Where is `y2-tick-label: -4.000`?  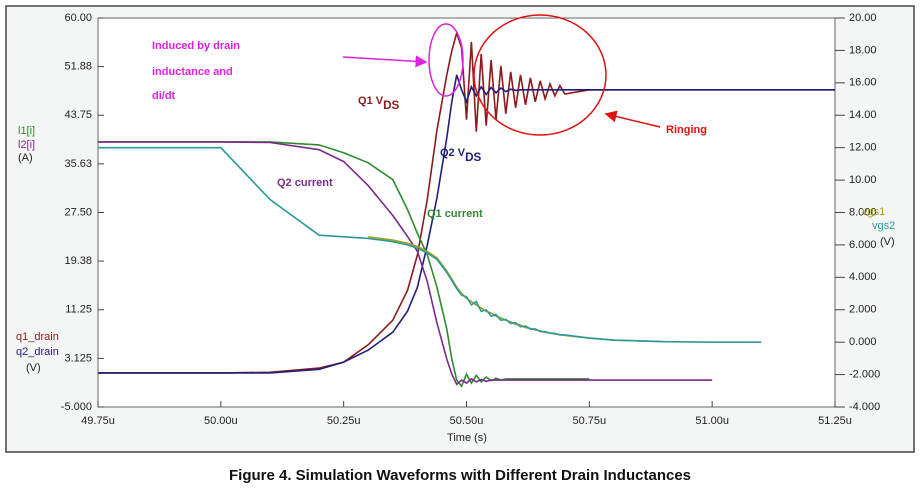 y2-tick-label: -4.000 is located at coordinates (864, 407).